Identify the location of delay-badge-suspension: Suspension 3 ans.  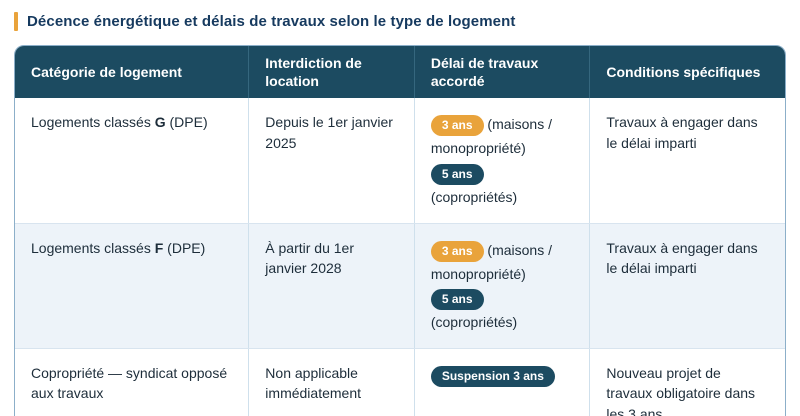
(492, 376).